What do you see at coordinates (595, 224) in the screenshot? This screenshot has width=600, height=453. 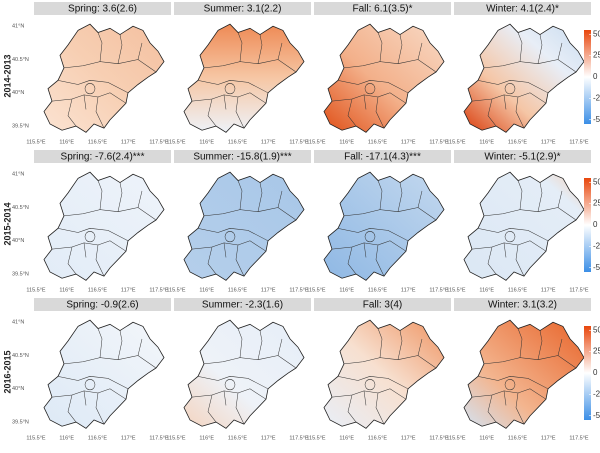 I see `colorbar-tick-label: 0` at bounding box center [595, 224].